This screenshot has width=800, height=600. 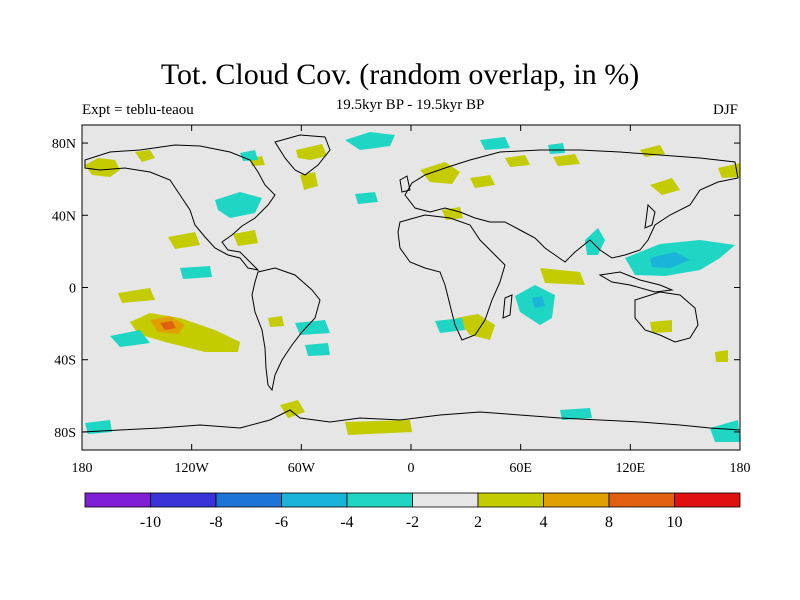 What do you see at coordinates (138, 110) in the screenshot?
I see `experiment-label: Expt = teblu-teaou` at bounding box center [138, 110].